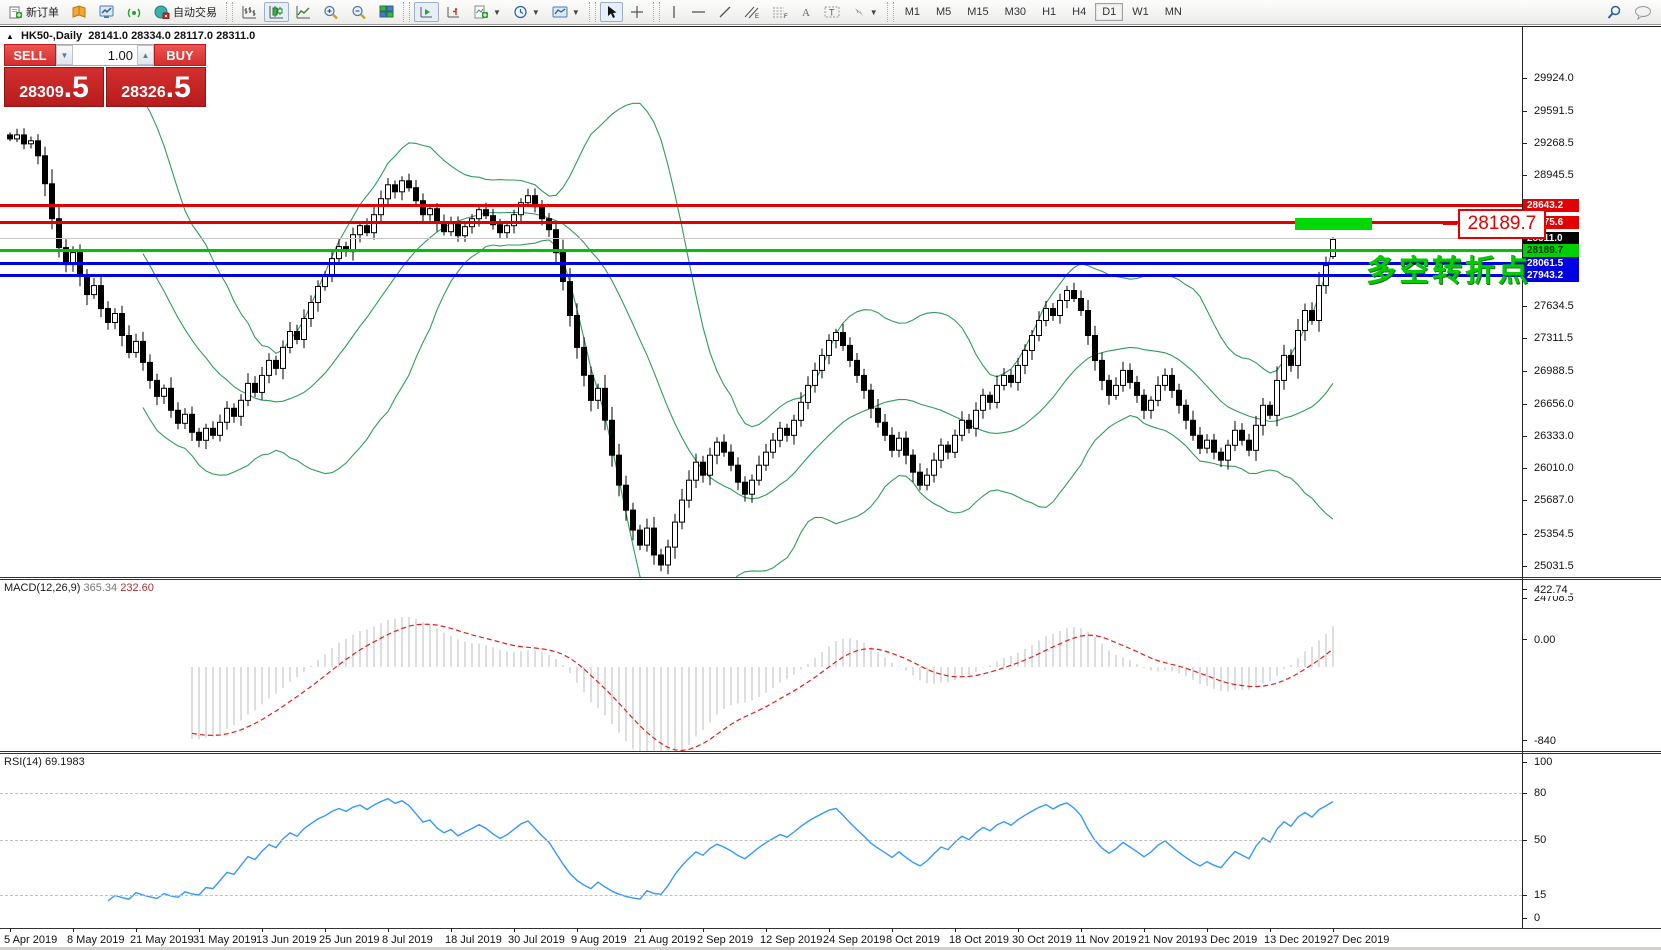 Image resolution: width=1661 pixels, height=950 pixels. Describe the element at coordinates (426, 12) in the screenshot. I see `auto-scroll-button` at that location.